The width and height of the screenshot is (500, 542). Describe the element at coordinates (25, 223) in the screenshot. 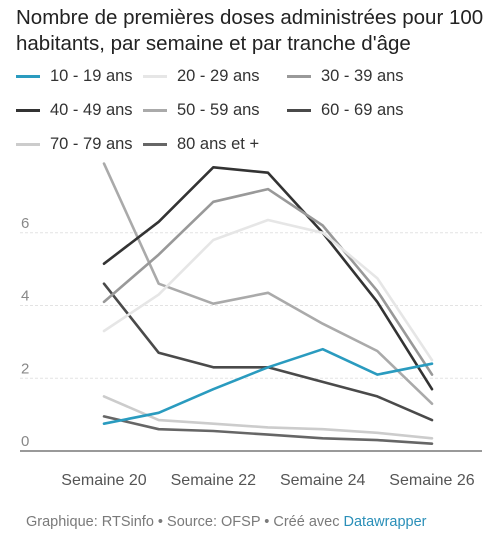

I see `y-tick-label: 6` at that location.